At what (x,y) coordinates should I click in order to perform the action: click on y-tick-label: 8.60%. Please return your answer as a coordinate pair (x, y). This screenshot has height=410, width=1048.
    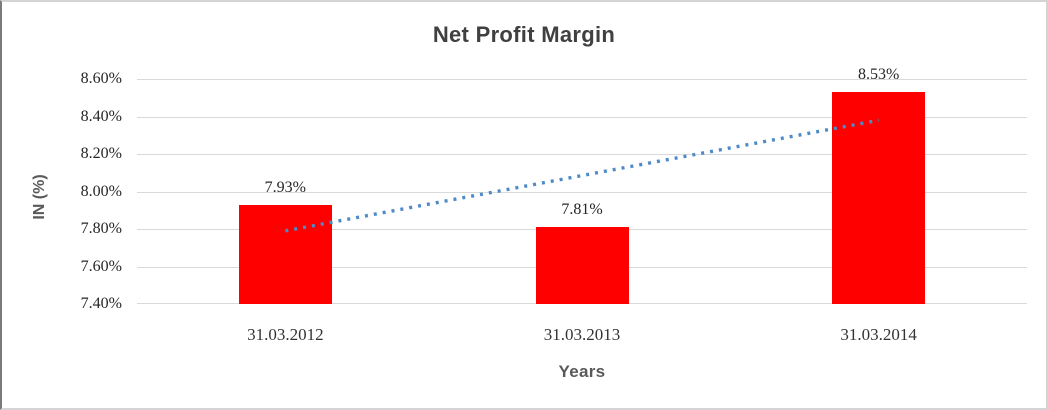
    Looking at the image, I should click on (101, 78).